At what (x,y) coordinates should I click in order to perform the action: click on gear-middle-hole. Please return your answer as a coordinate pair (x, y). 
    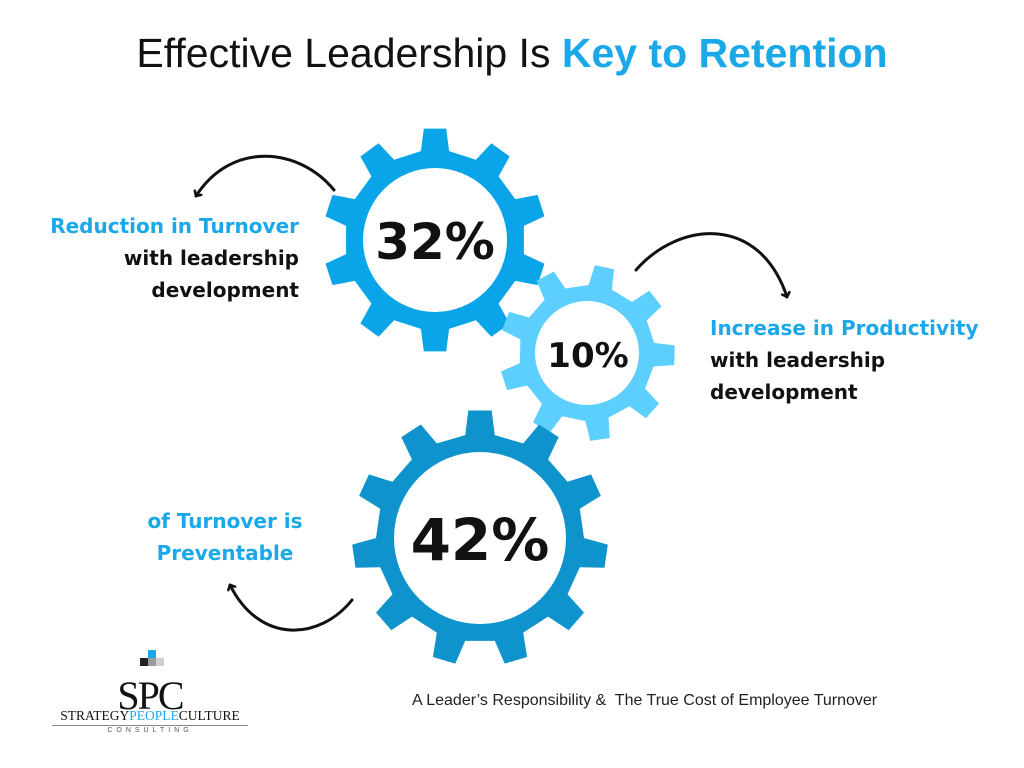
    Looking at the image, I should click on (587, 353).